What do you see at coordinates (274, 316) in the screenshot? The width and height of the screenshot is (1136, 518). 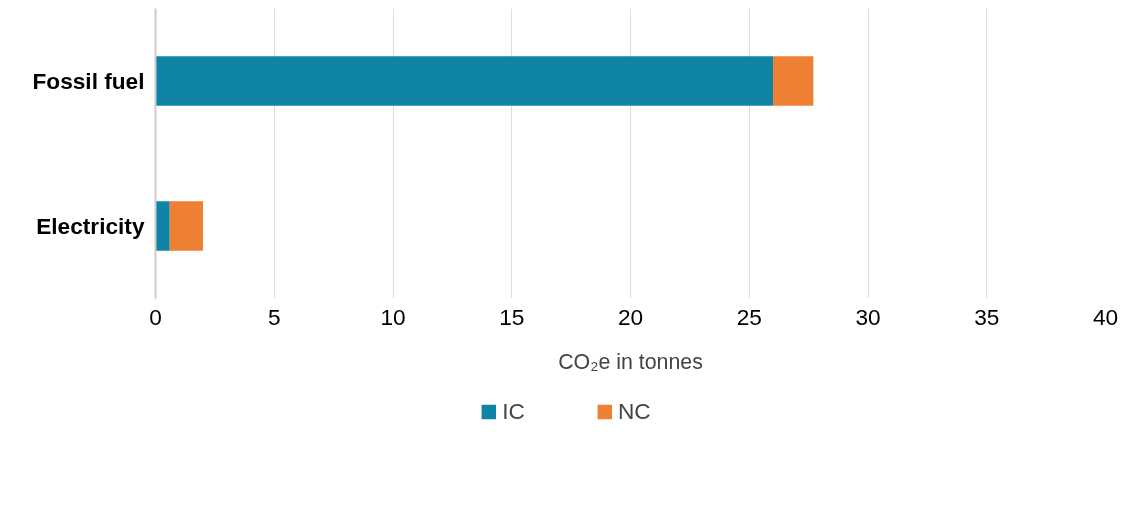 I see `x-tick-label: 5` at bounding box center [274, 316].